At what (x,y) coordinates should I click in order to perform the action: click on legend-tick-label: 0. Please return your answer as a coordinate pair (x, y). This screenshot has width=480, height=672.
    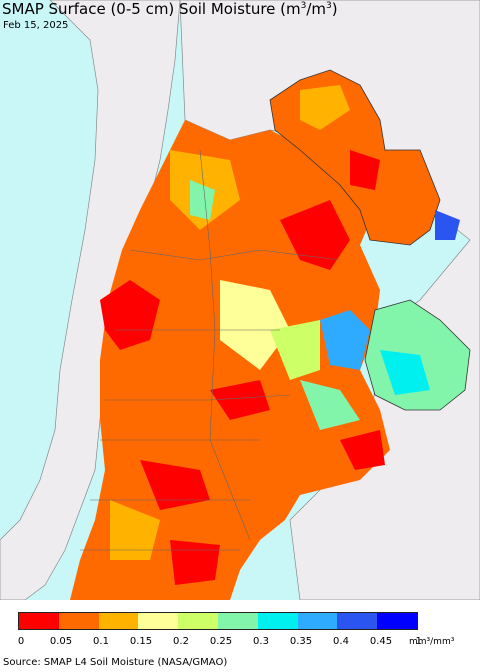
    Looking at the image, I should click on (21, 641).